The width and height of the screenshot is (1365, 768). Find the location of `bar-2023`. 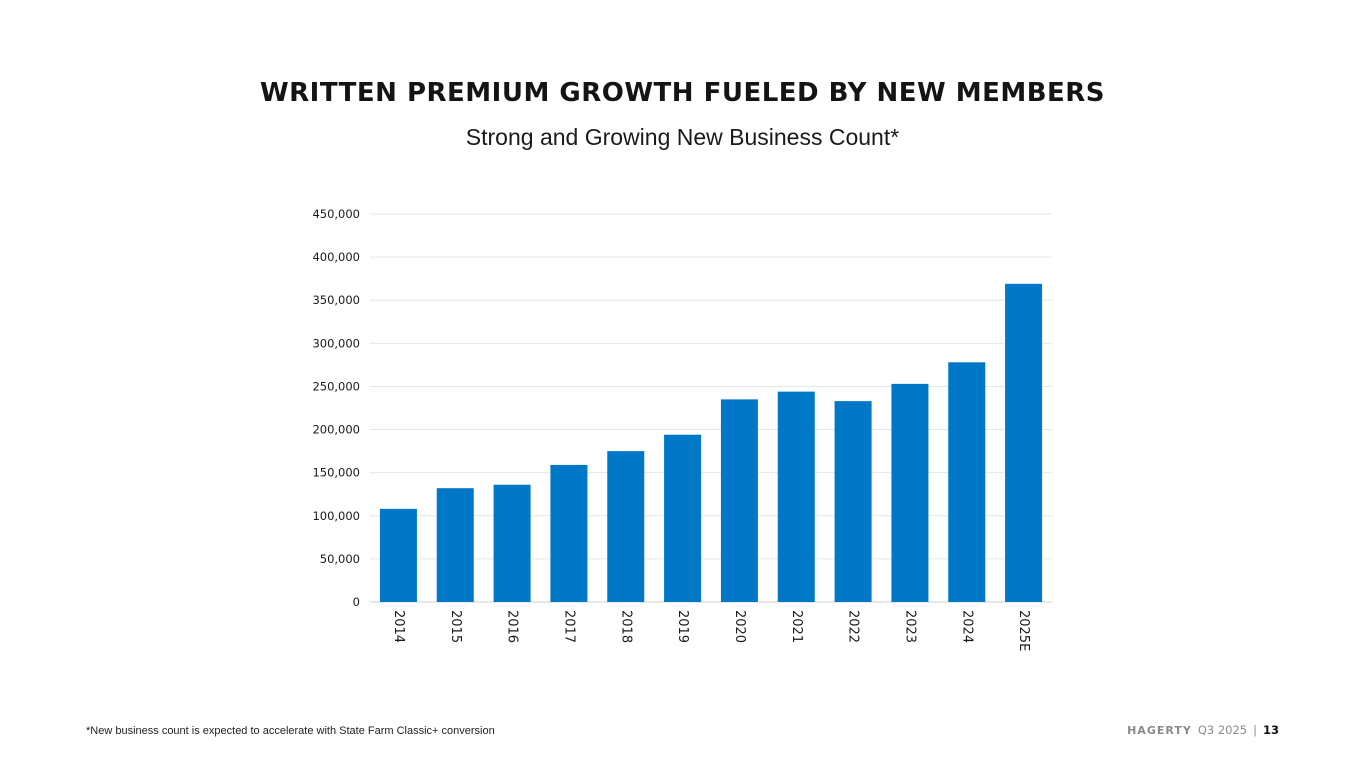

bar-2023 is located at coordinates (910, 492).